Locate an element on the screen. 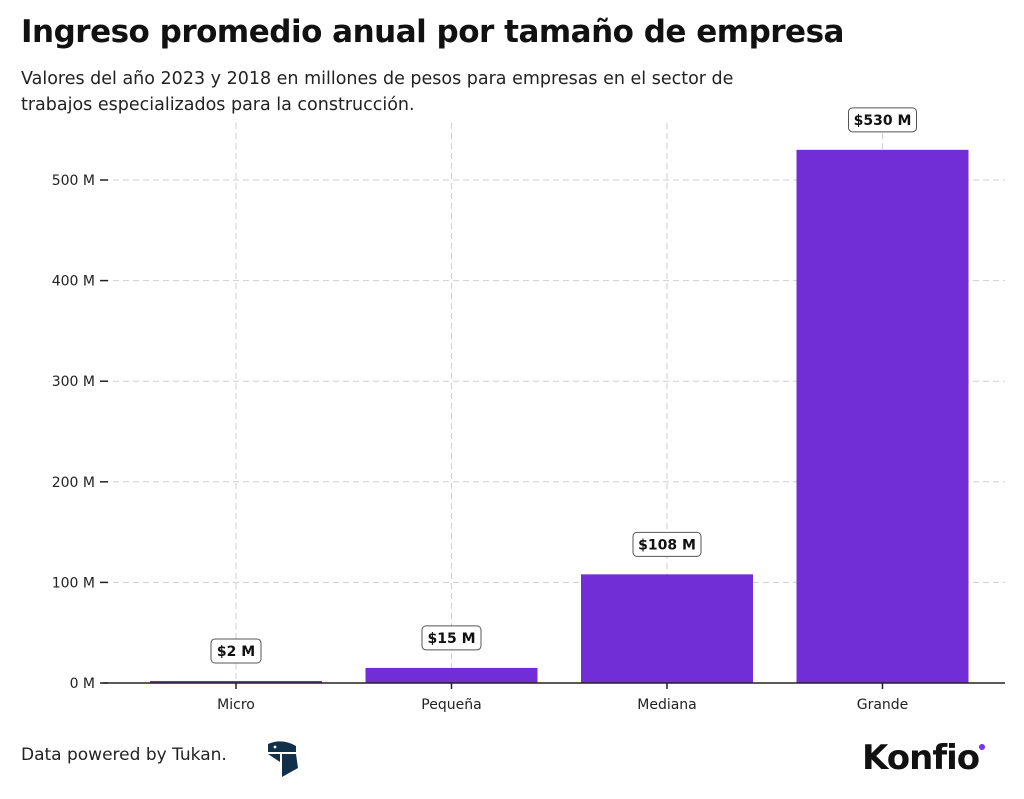  konfio-logo-dot is located at coordinates (982, 747).